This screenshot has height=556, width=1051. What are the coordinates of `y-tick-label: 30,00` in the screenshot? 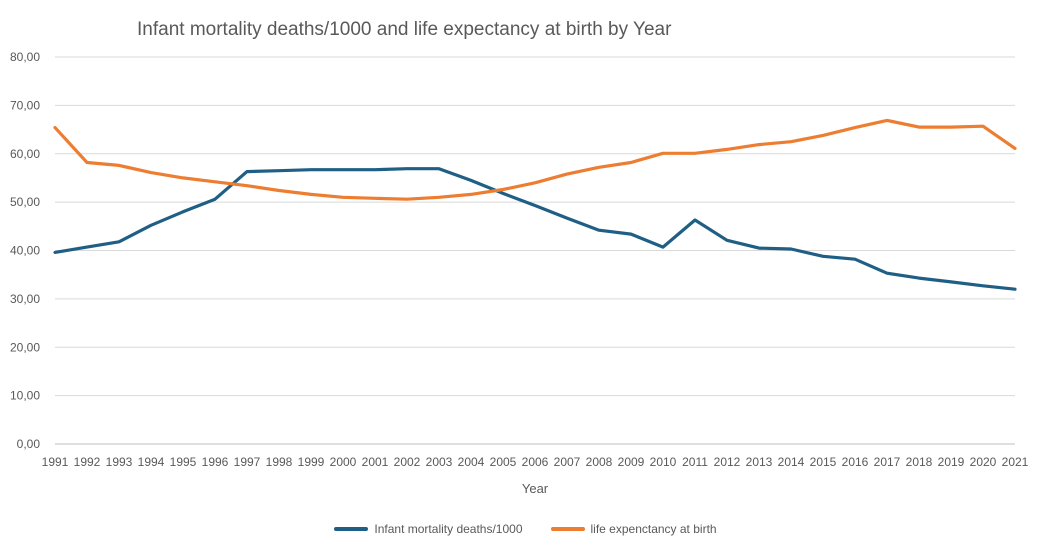 It's located at (25, 299).